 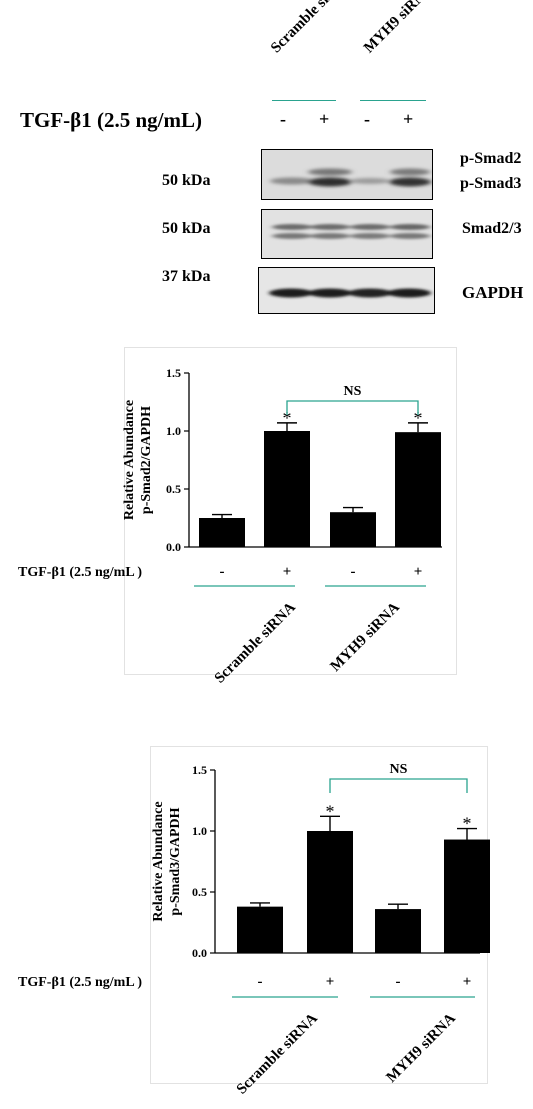 I want to click on blot-treatment-label: TGF-β1 (2.5 ng/mL), so click(x=111, y=120).